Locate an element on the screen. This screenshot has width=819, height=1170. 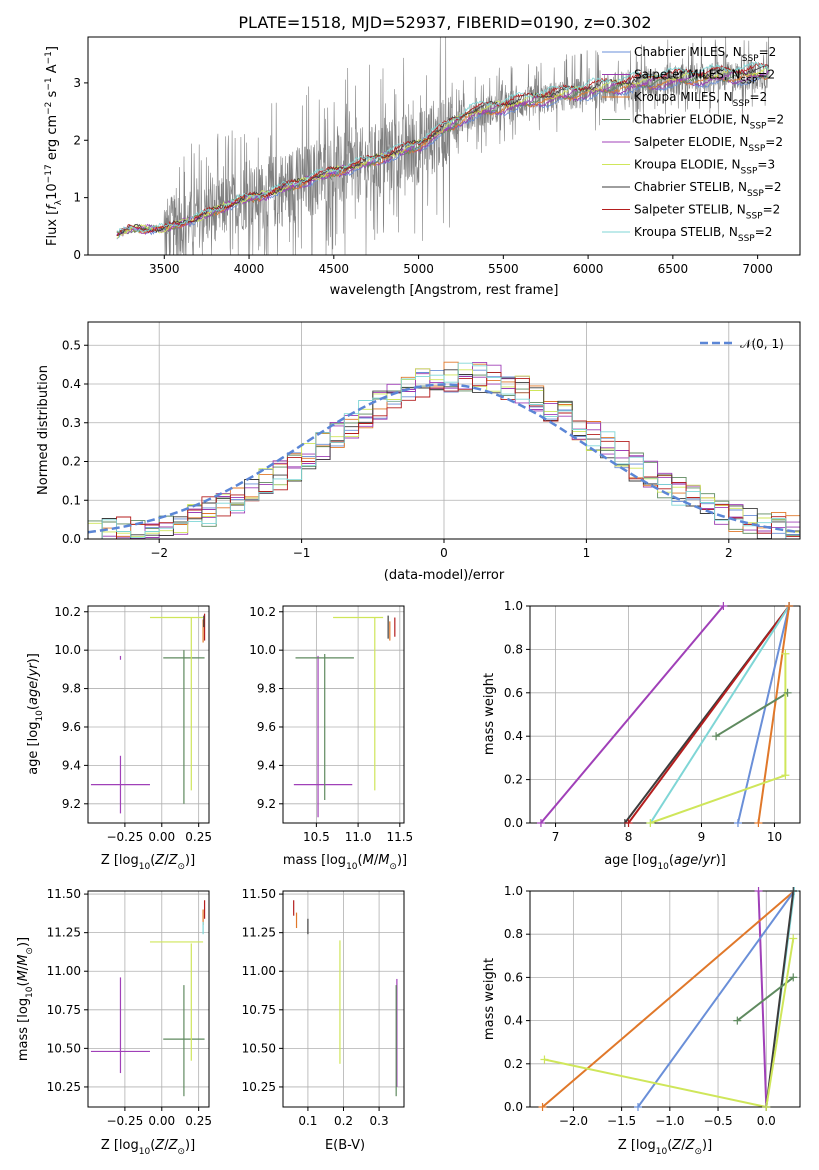
y-tick-label: 10.50 is located at coordinates (259, 1048).